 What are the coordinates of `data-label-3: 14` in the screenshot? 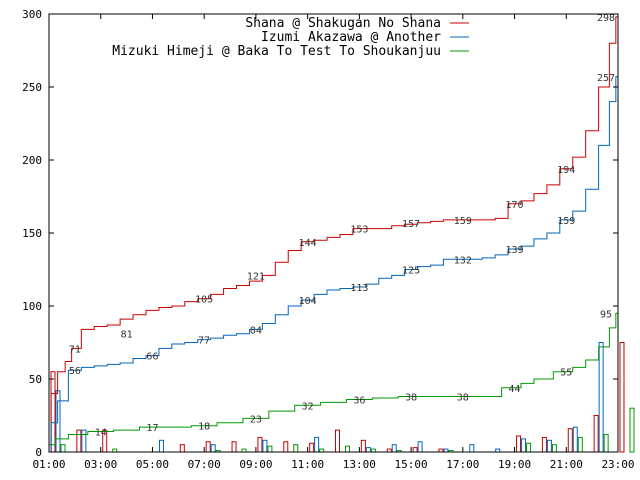 It's located at (101, 433).